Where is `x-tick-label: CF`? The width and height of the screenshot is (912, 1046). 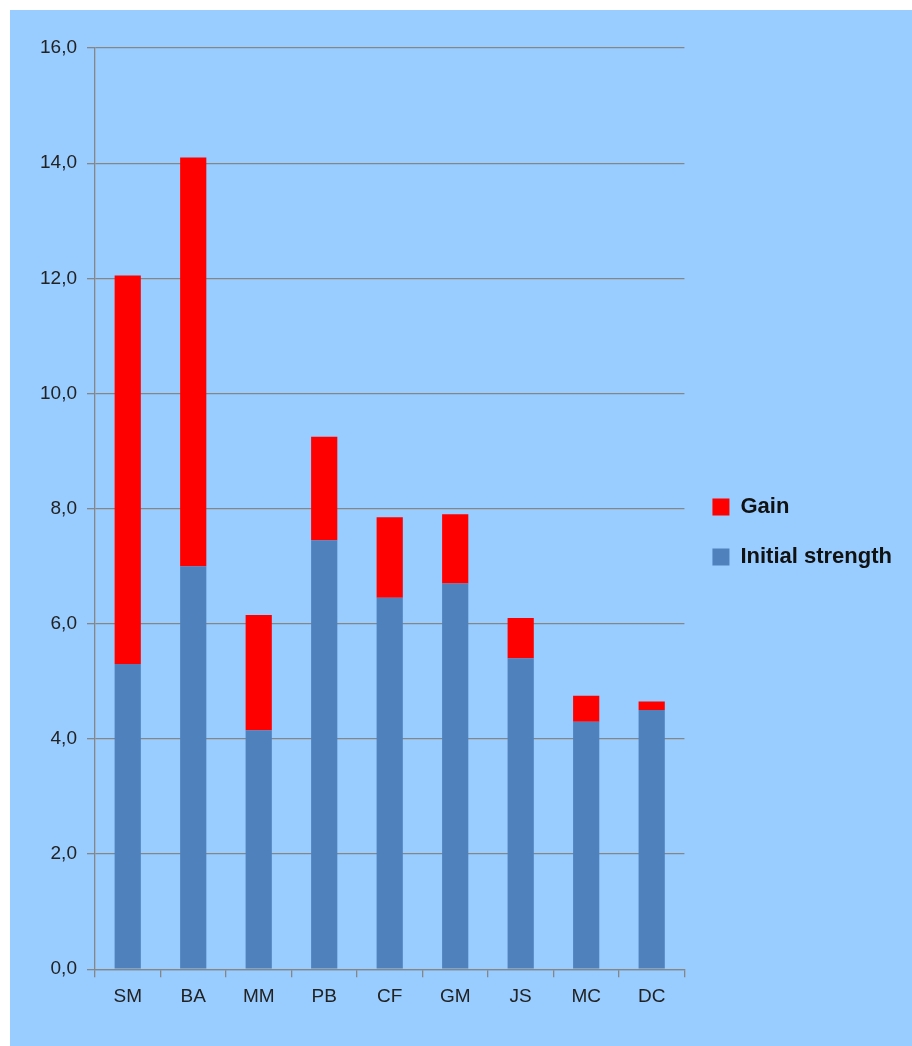 x-tick-label: CF is located at coordinates (390, 995).